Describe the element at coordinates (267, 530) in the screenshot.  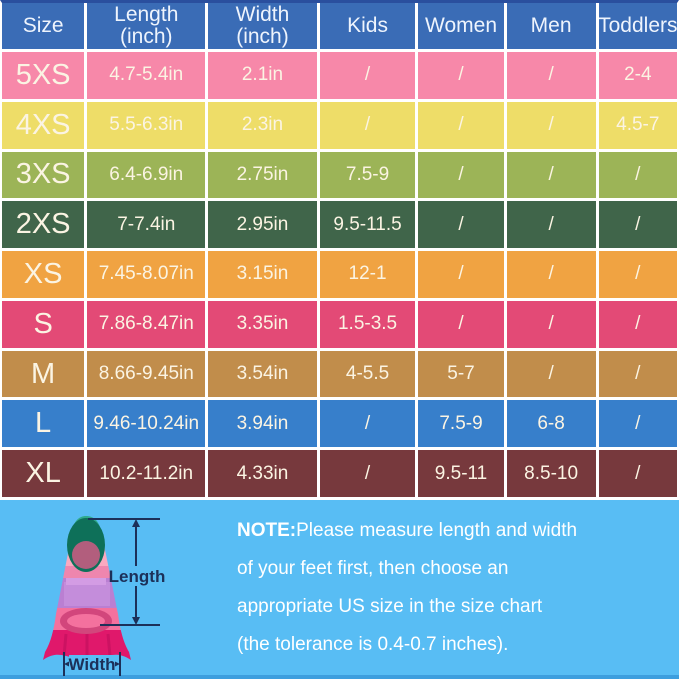
I see `note-label: NOTE:` at that location.